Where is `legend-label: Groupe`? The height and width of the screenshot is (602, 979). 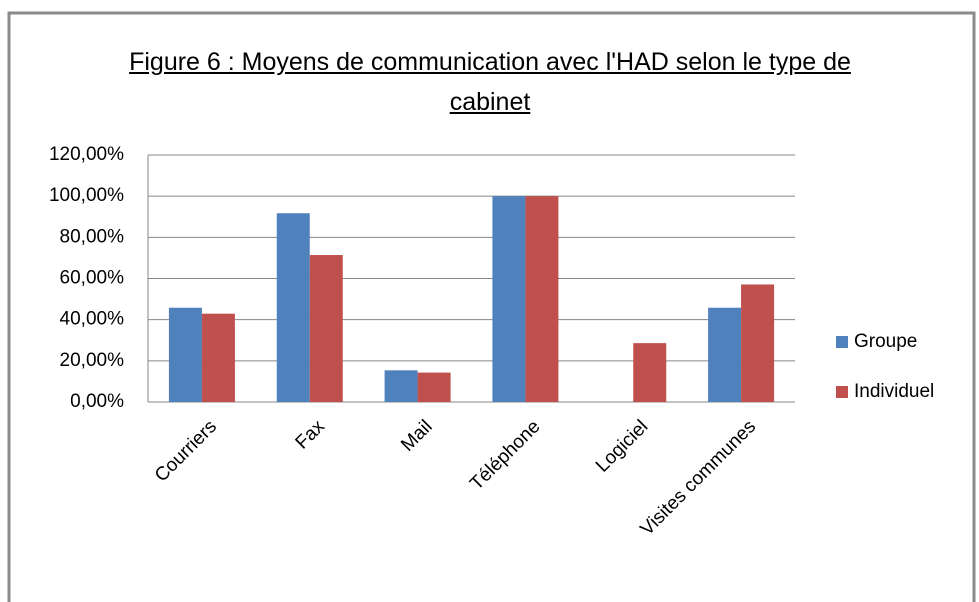 legend-label: Groupe is located at coordinates (885, 341).